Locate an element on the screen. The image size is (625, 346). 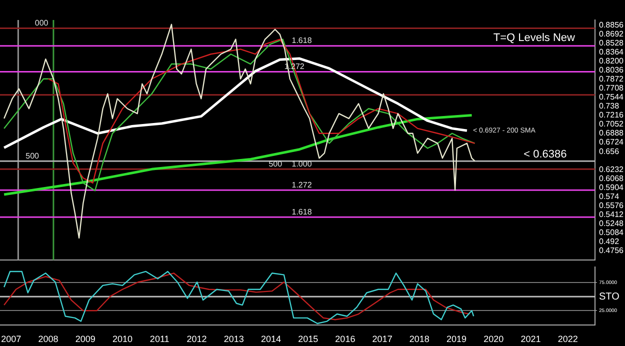
y-tick-label: 0.7216 is located at coordinates (611, 115).